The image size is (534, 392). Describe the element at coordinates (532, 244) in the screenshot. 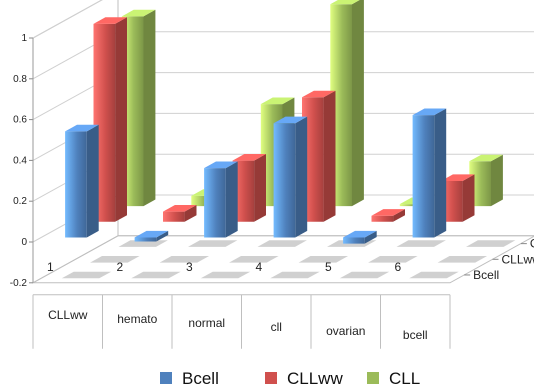

I see `depth-label: CLL` at that location.